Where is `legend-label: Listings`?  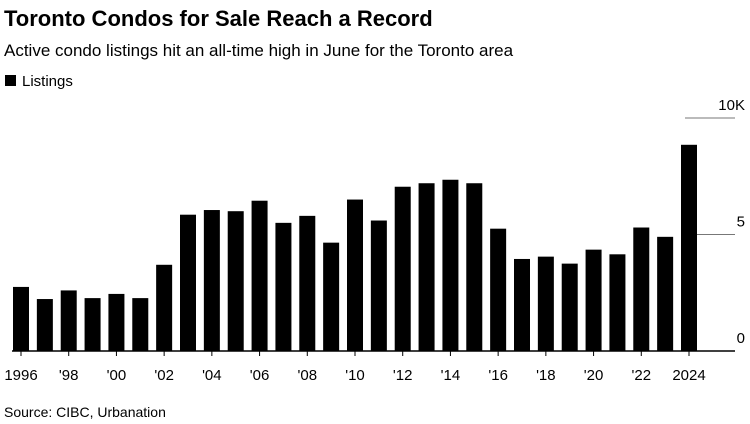 legend-label: Listings is located at coordinates (47, 81).